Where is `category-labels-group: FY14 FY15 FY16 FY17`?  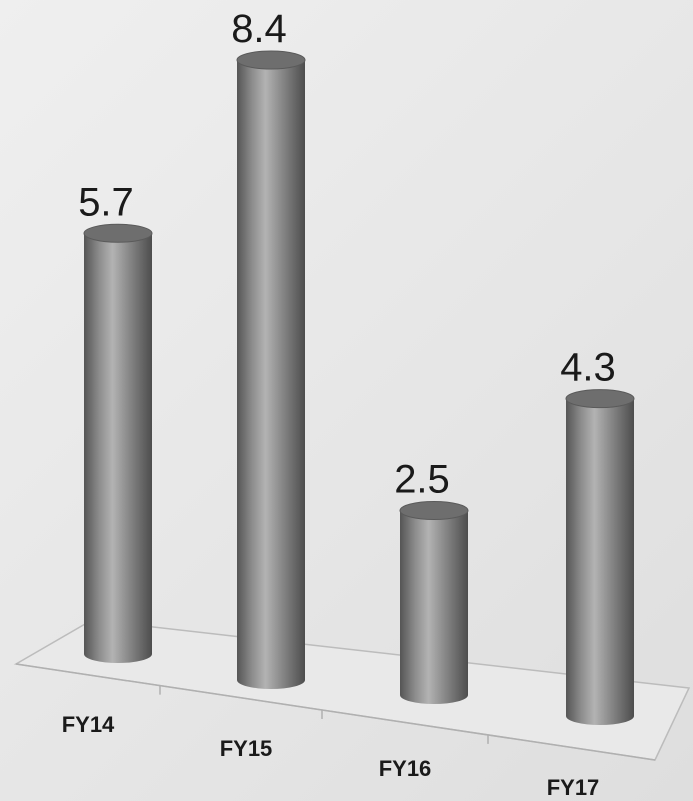
category-labels-group: FY14 FY15 FY16 FY17 is located at coordinates (331, 756).